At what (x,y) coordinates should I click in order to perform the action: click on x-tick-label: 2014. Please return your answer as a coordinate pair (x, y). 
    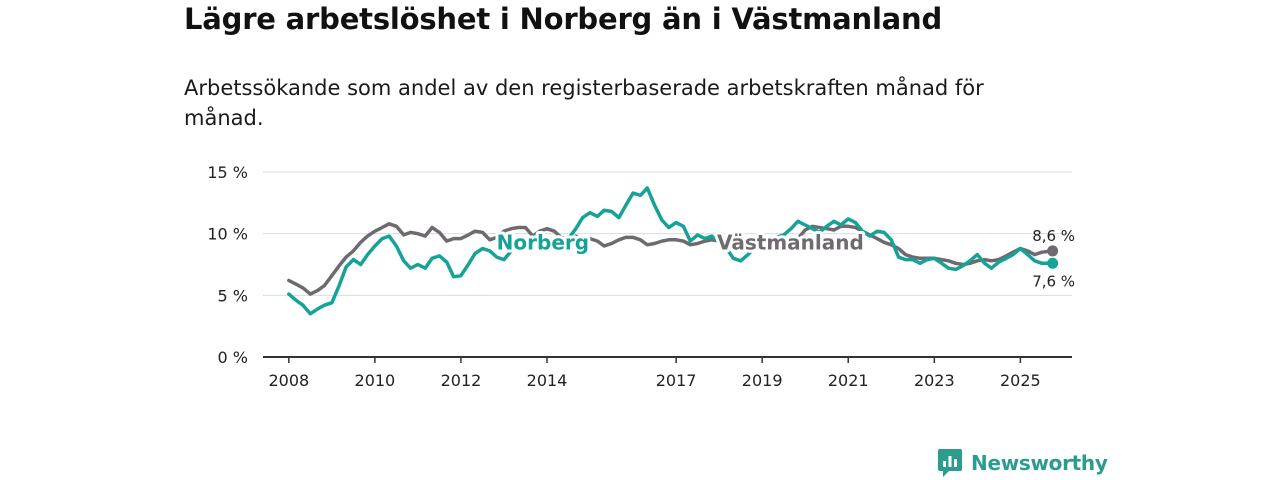
    Looking at the image, I should click on (547, 380).